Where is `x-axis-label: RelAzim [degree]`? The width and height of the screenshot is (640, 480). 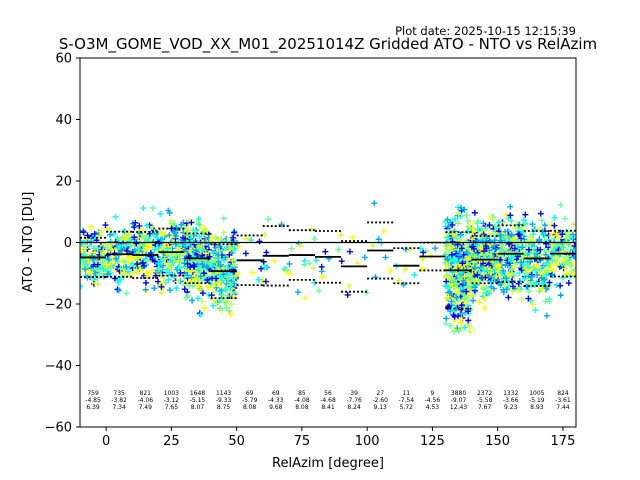 x-axis-label: RelAzim [degree] is located at coordinates (328, 463).